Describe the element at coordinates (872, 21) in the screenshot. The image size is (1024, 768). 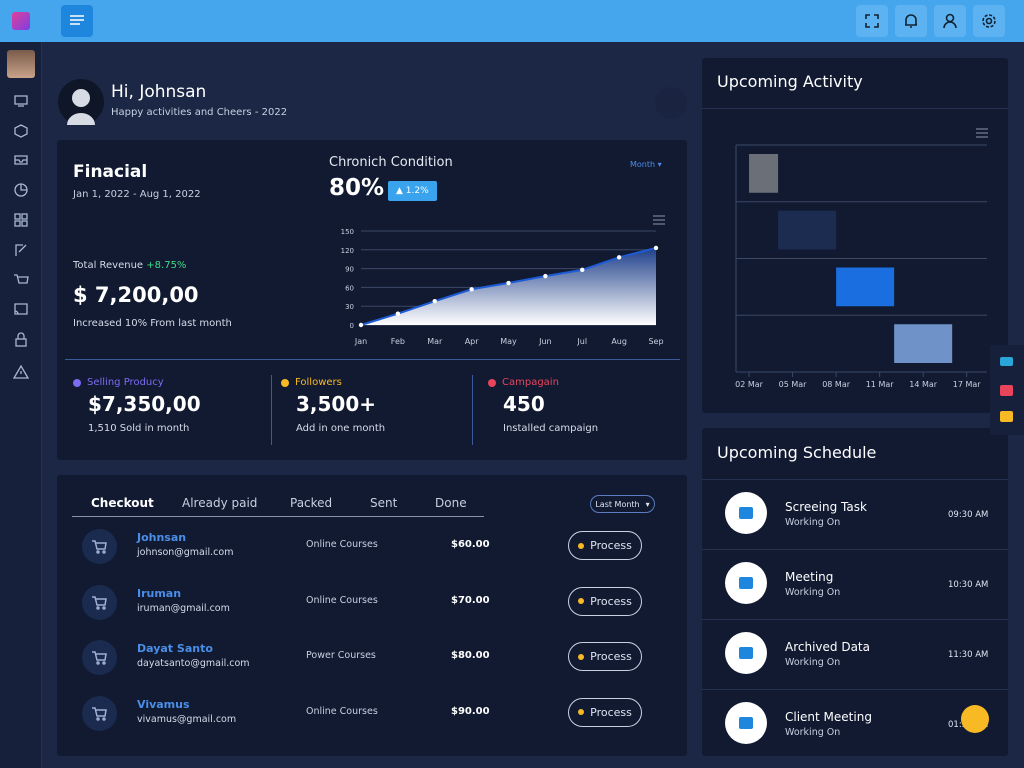
I see `fullscreen-button` at that location.